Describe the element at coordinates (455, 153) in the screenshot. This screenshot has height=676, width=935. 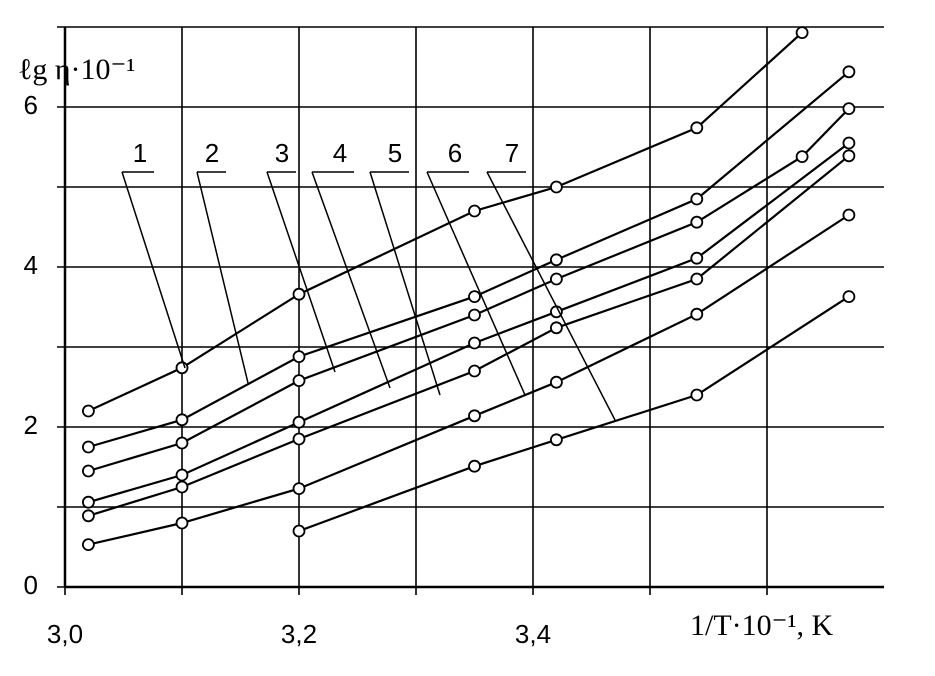
I see `curve-label: 6` at that location.